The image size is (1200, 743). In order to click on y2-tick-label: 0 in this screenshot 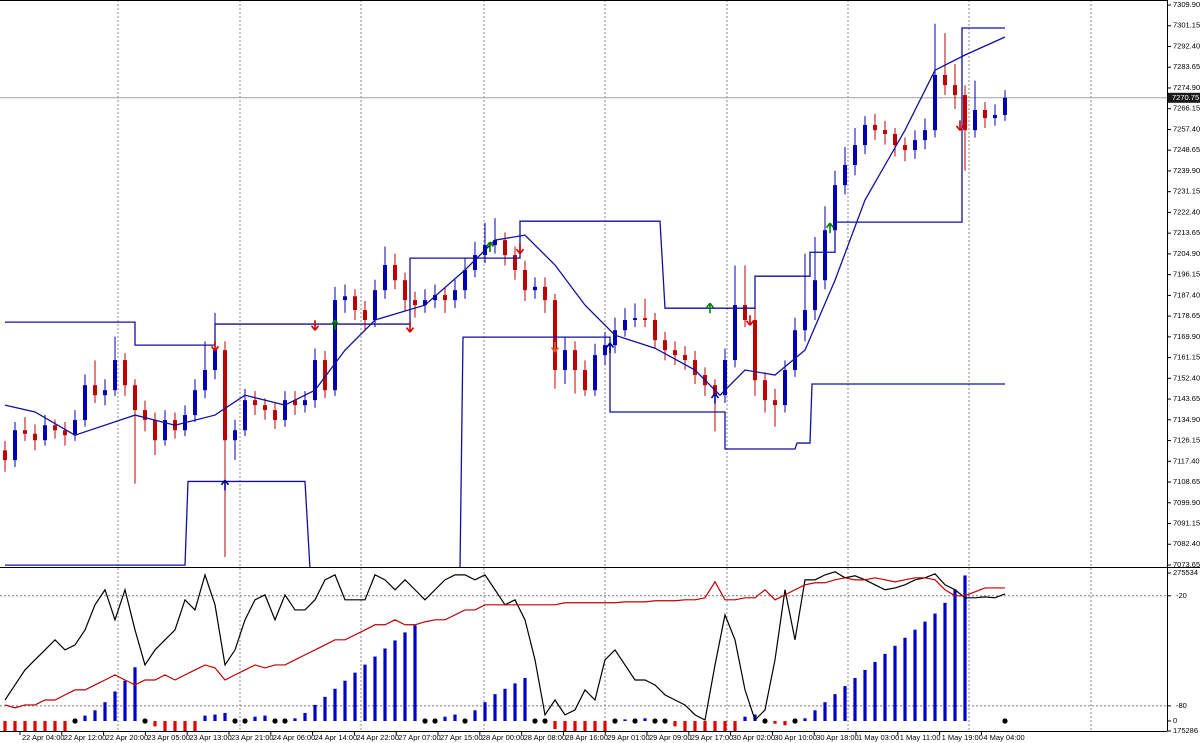, I will do `click(1175, 720)`.